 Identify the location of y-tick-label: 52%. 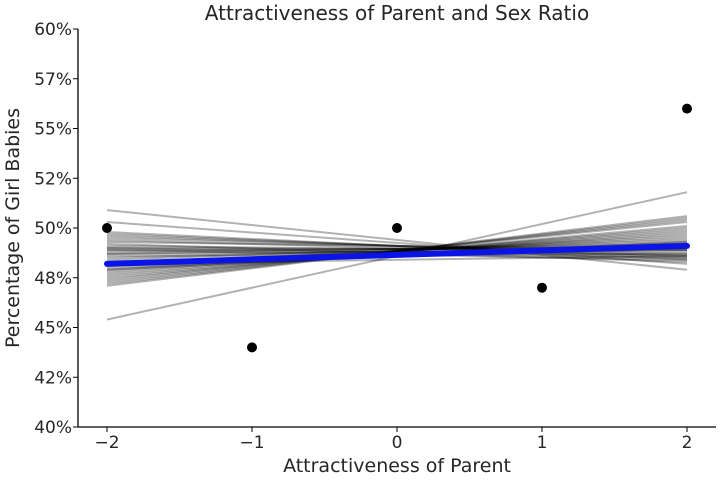
(53, 179).